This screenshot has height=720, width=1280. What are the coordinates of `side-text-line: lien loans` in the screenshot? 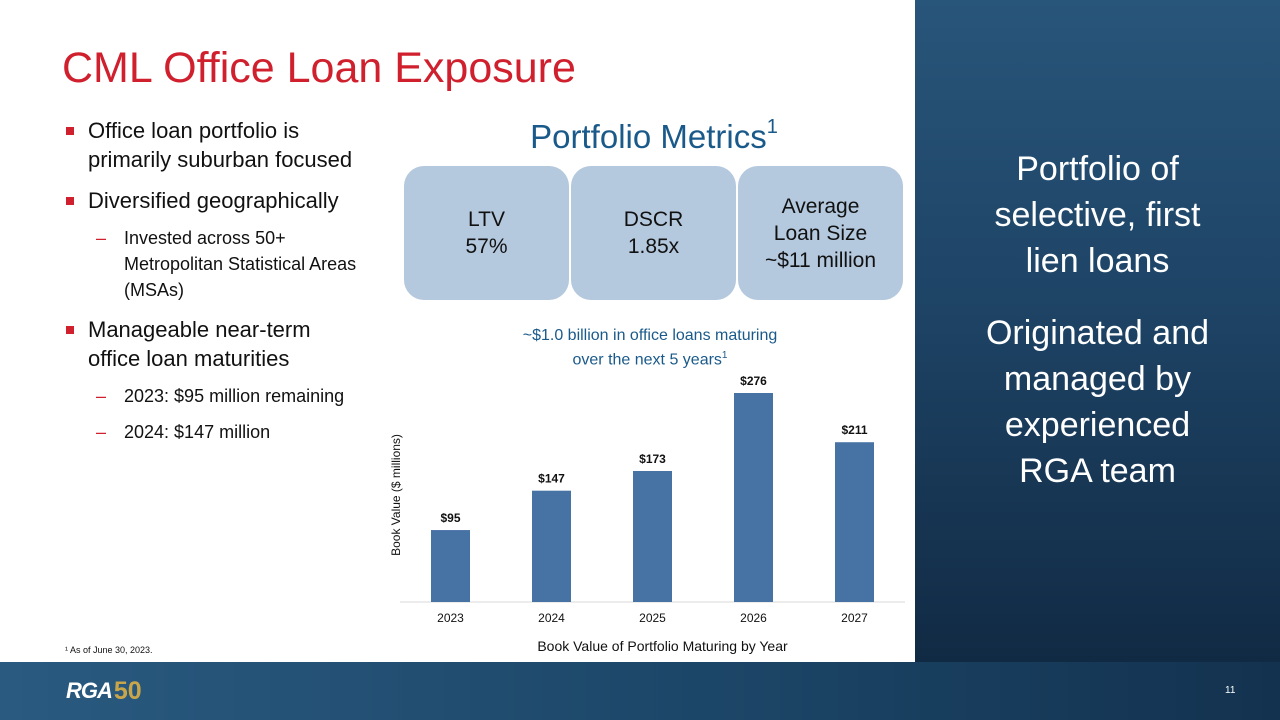 It's located at (1097, 261).